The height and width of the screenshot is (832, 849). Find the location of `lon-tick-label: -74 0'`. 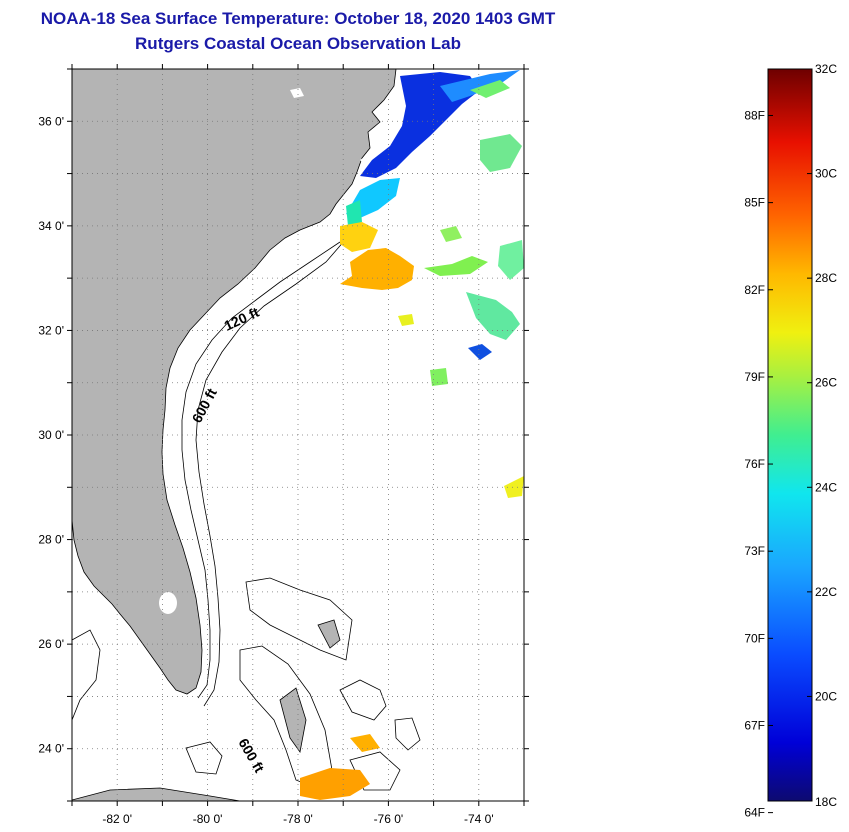

lon-tick-label: -74 0' is located at coordinates (479, 819).